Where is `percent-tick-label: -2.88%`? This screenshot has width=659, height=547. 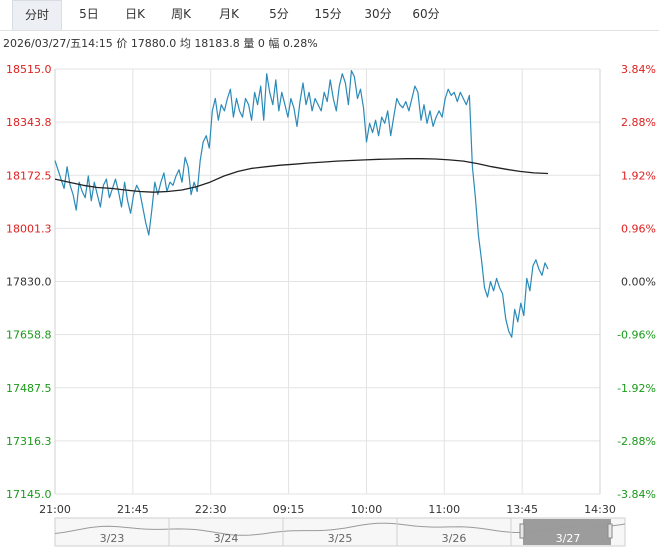
percent-tick-label: -2.88% is located at coordinates (636, 441).